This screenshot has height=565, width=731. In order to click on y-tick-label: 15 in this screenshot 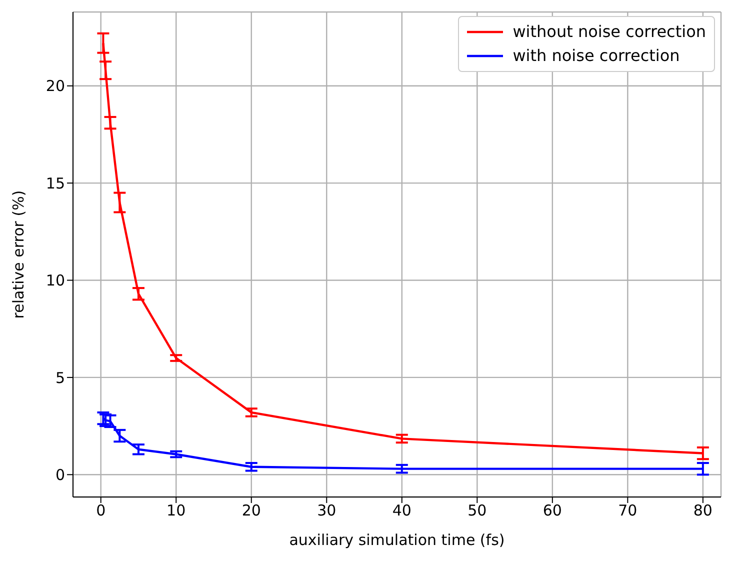, I will do `click(55, 183)`.